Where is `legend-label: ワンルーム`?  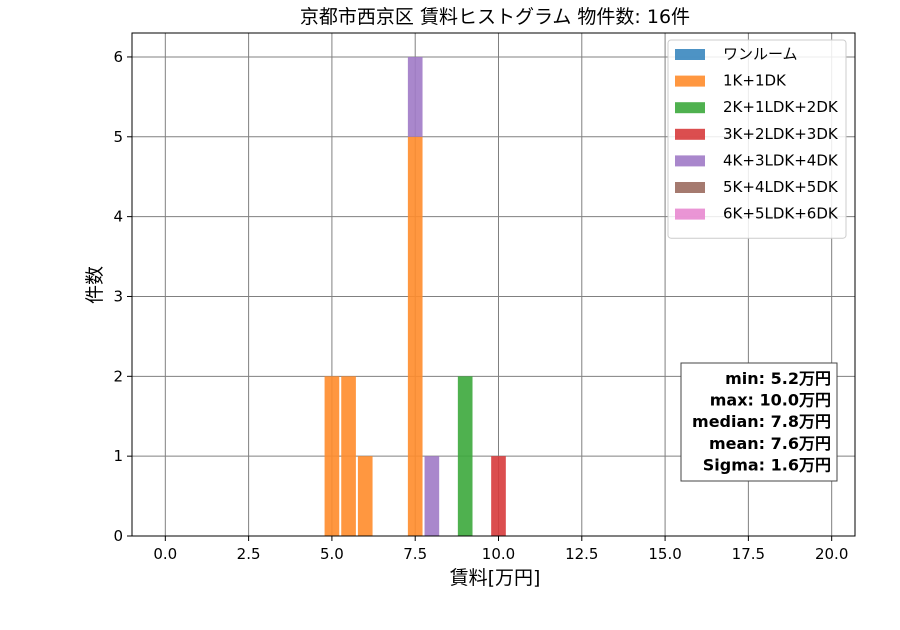
legend-label: ワンルーム is located at coordinates (760, 54).